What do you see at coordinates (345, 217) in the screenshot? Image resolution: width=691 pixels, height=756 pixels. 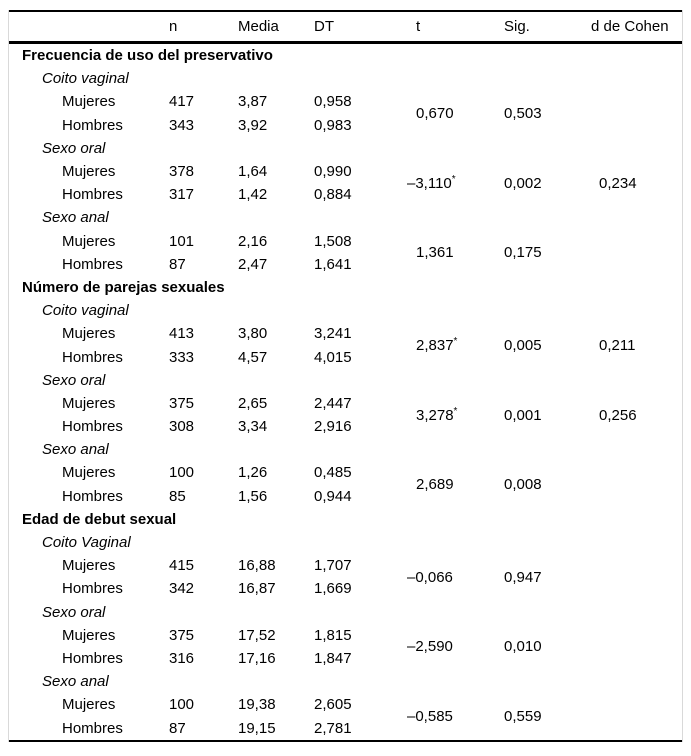 I see `subcategory-row: Sexo anal` at bounding box center [345, 217].